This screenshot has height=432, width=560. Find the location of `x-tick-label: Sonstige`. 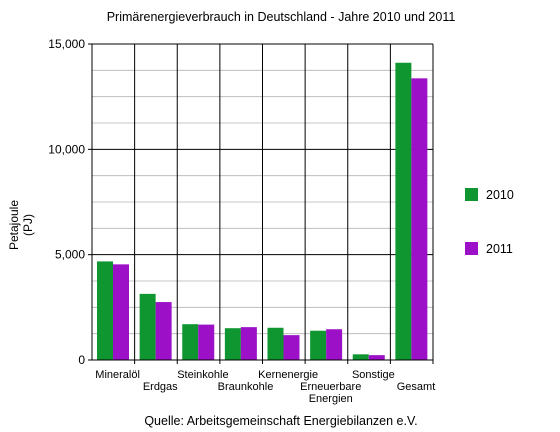

x-tick-label: Sonstige is located at coordinates (373, 375).